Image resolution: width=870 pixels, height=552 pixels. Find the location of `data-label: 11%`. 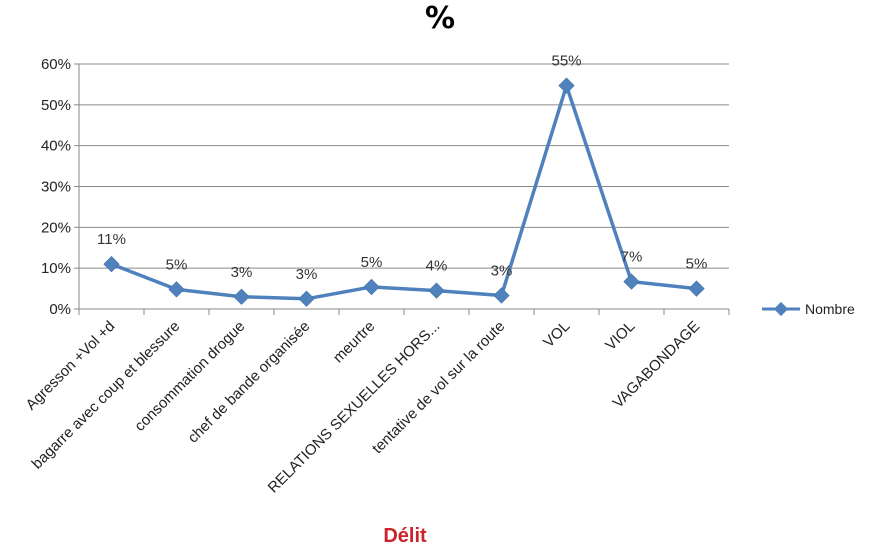

data-label: 11% is located at coordinates (111, 239).